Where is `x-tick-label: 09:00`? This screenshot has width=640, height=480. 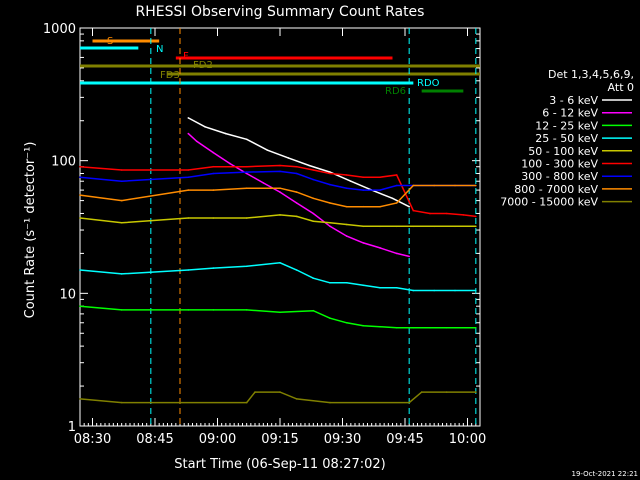 x-tick-label: 09:00 is located at coordinates (217, 439).